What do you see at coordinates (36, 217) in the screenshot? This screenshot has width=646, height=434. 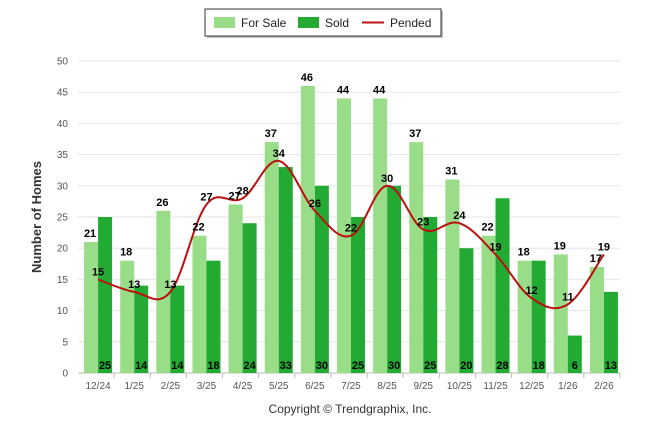 I see `y-axis-title: Number of Homes` at bounding box center [36, 217].